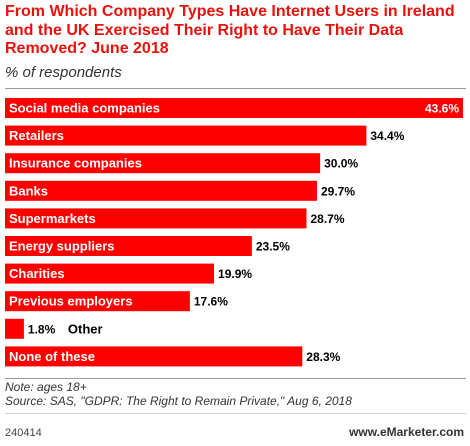  I want to click on chart-note: Note: ages 18+, so click(46, 387).